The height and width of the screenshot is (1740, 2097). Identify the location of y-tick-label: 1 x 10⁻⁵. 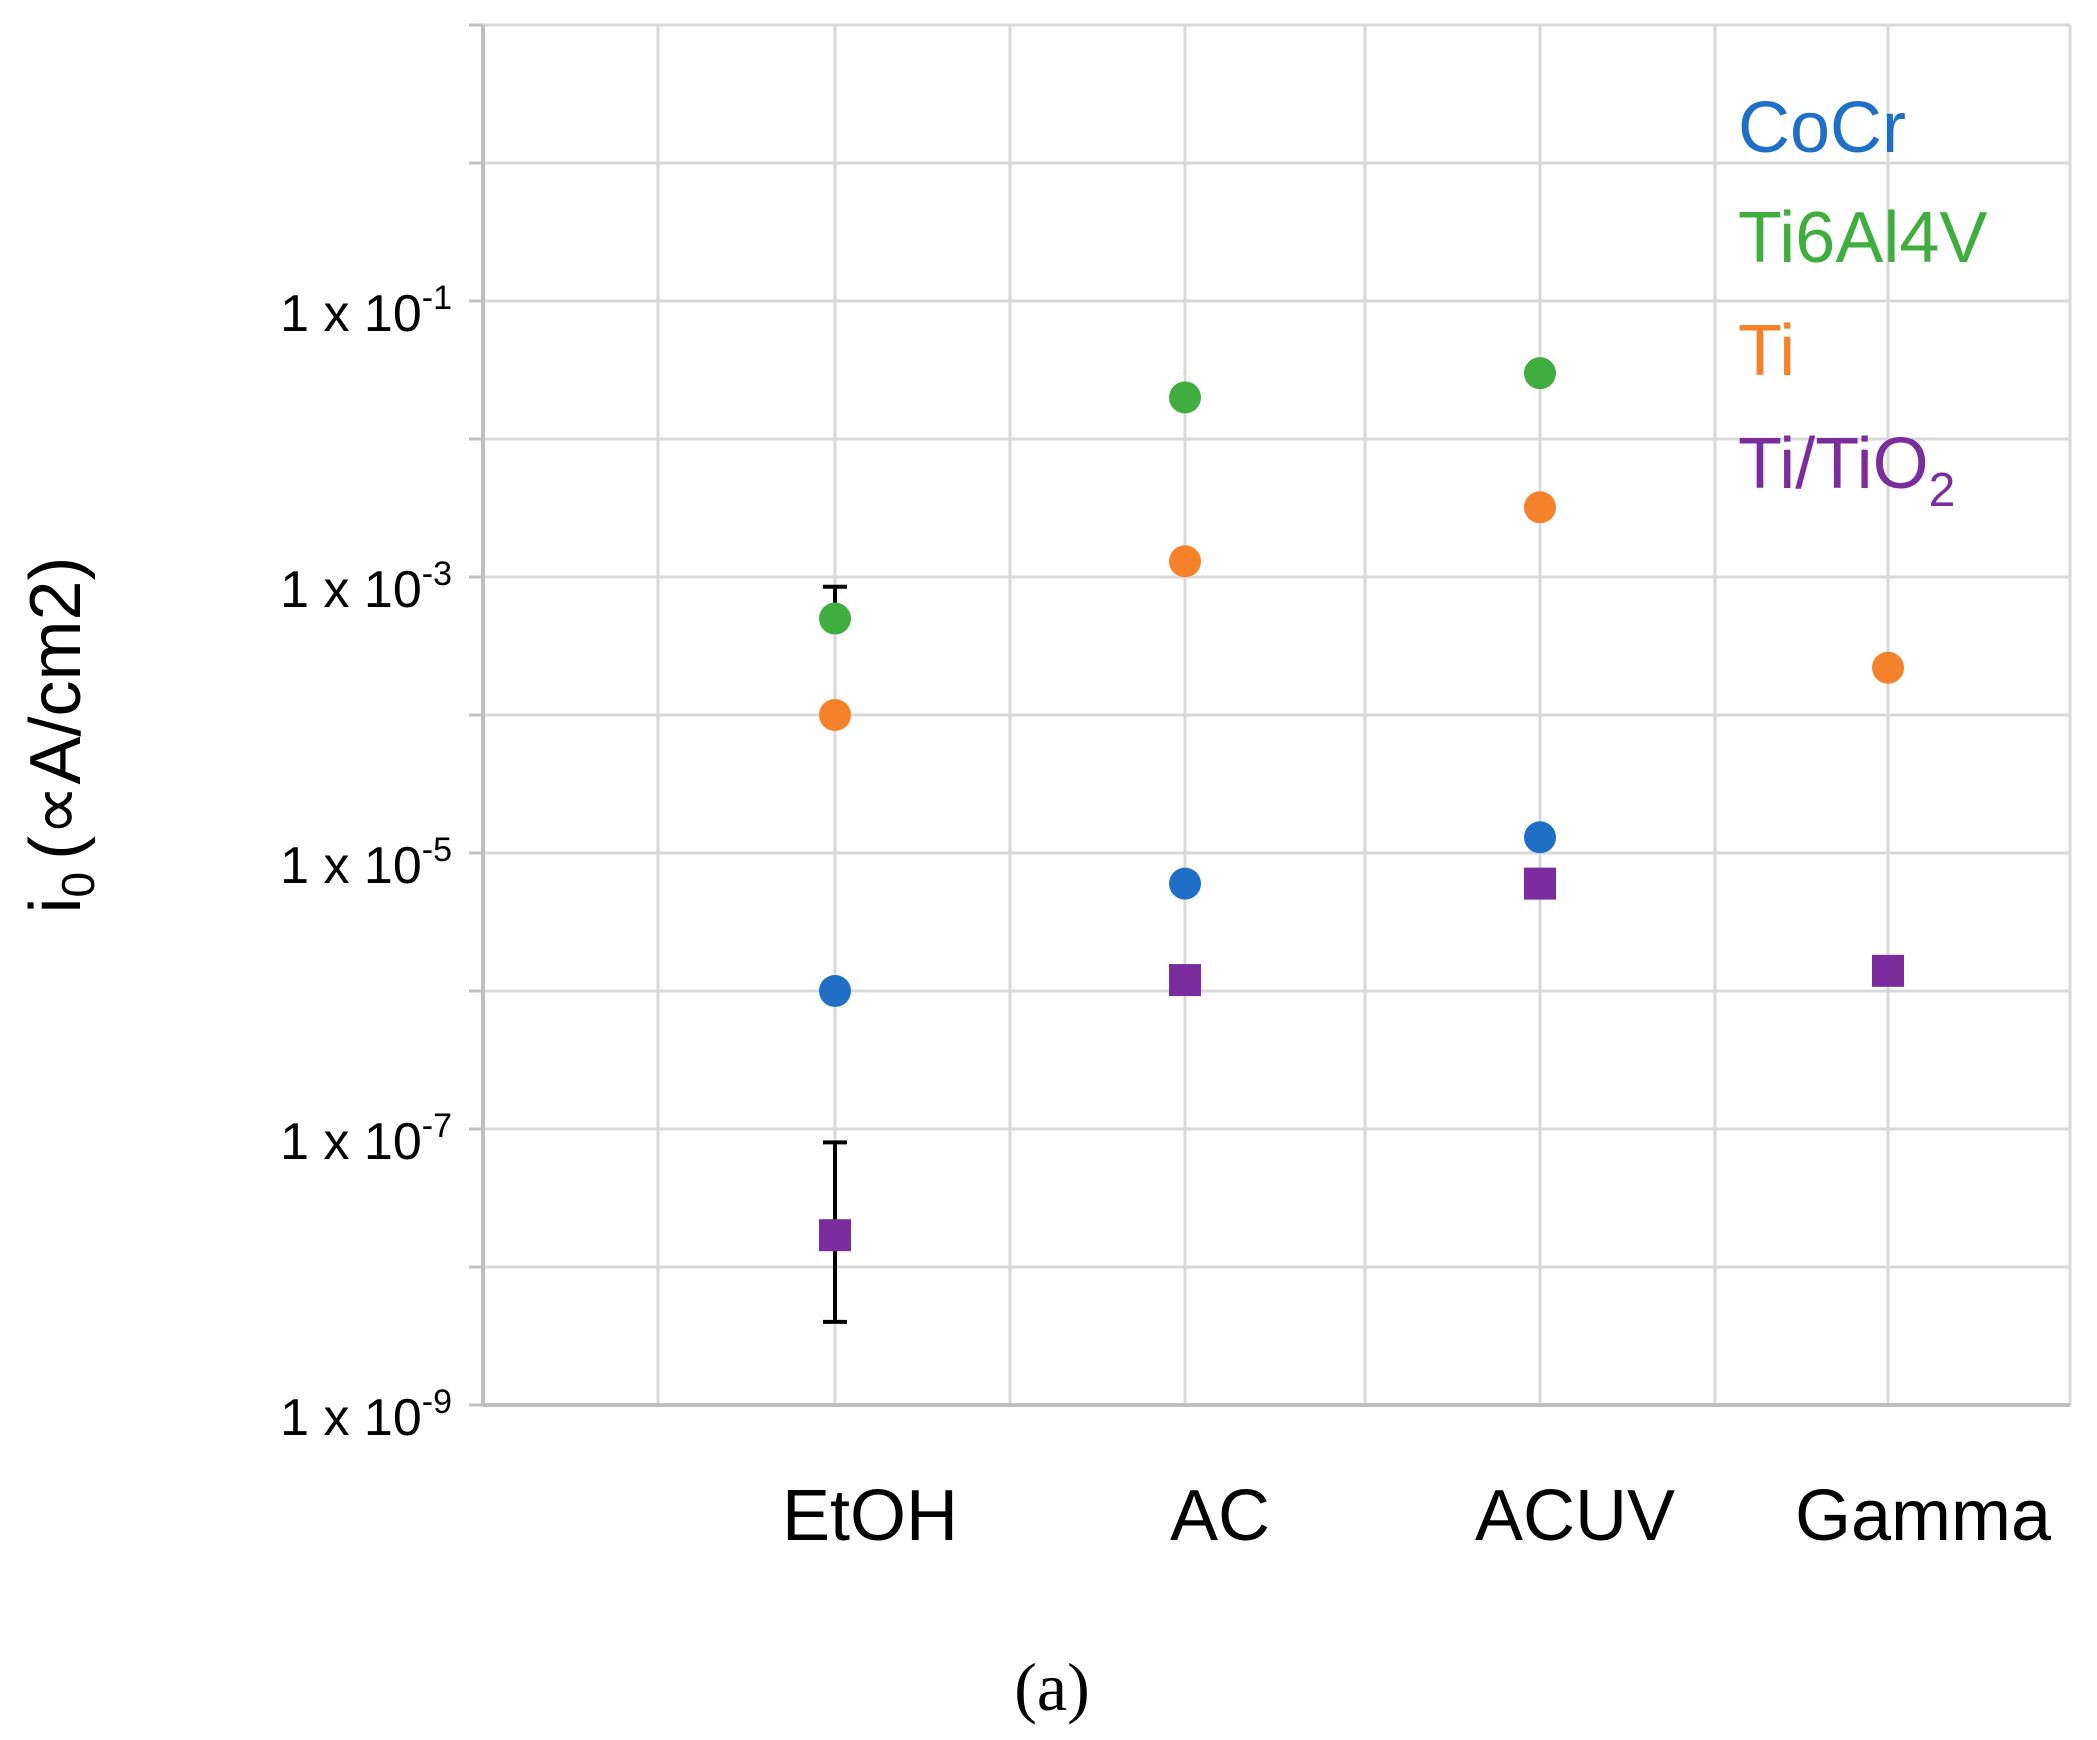
(366, 863).